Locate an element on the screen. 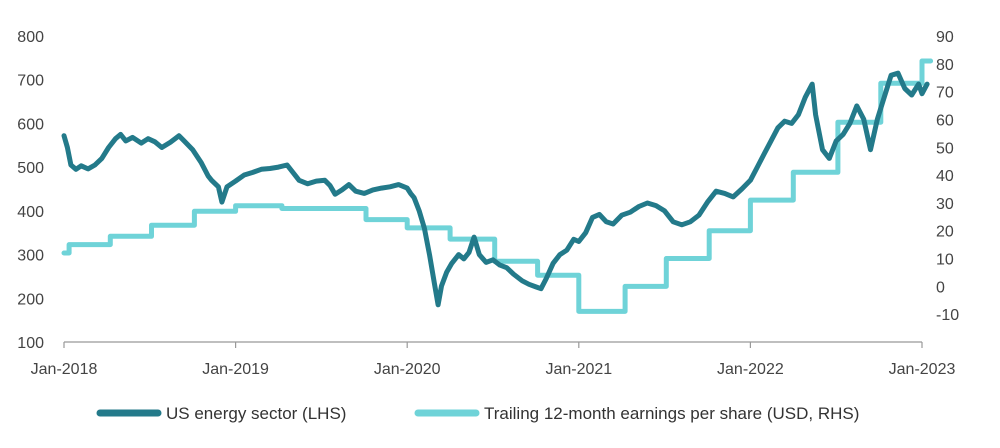 The width and height of the screenshot is (1000, 448). left-axis-ticks: 100 200 300 400 500 600 700 800 is located at coordinates (30, 190).